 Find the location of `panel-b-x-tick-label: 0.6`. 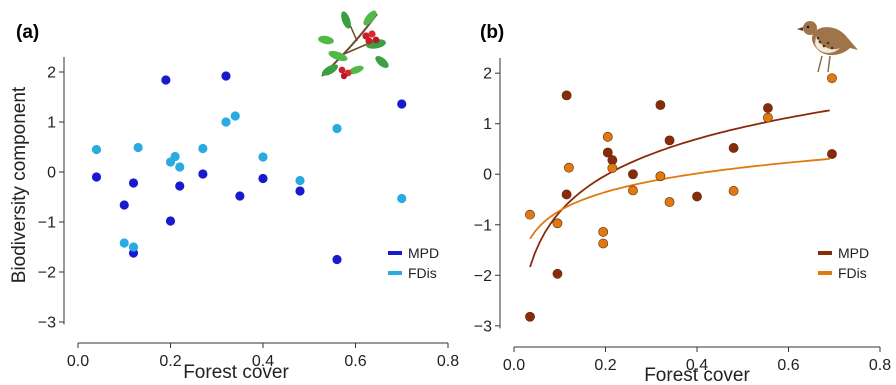

panel-b-x-tick-label: 0.6 is located at coordinates (788, 365).